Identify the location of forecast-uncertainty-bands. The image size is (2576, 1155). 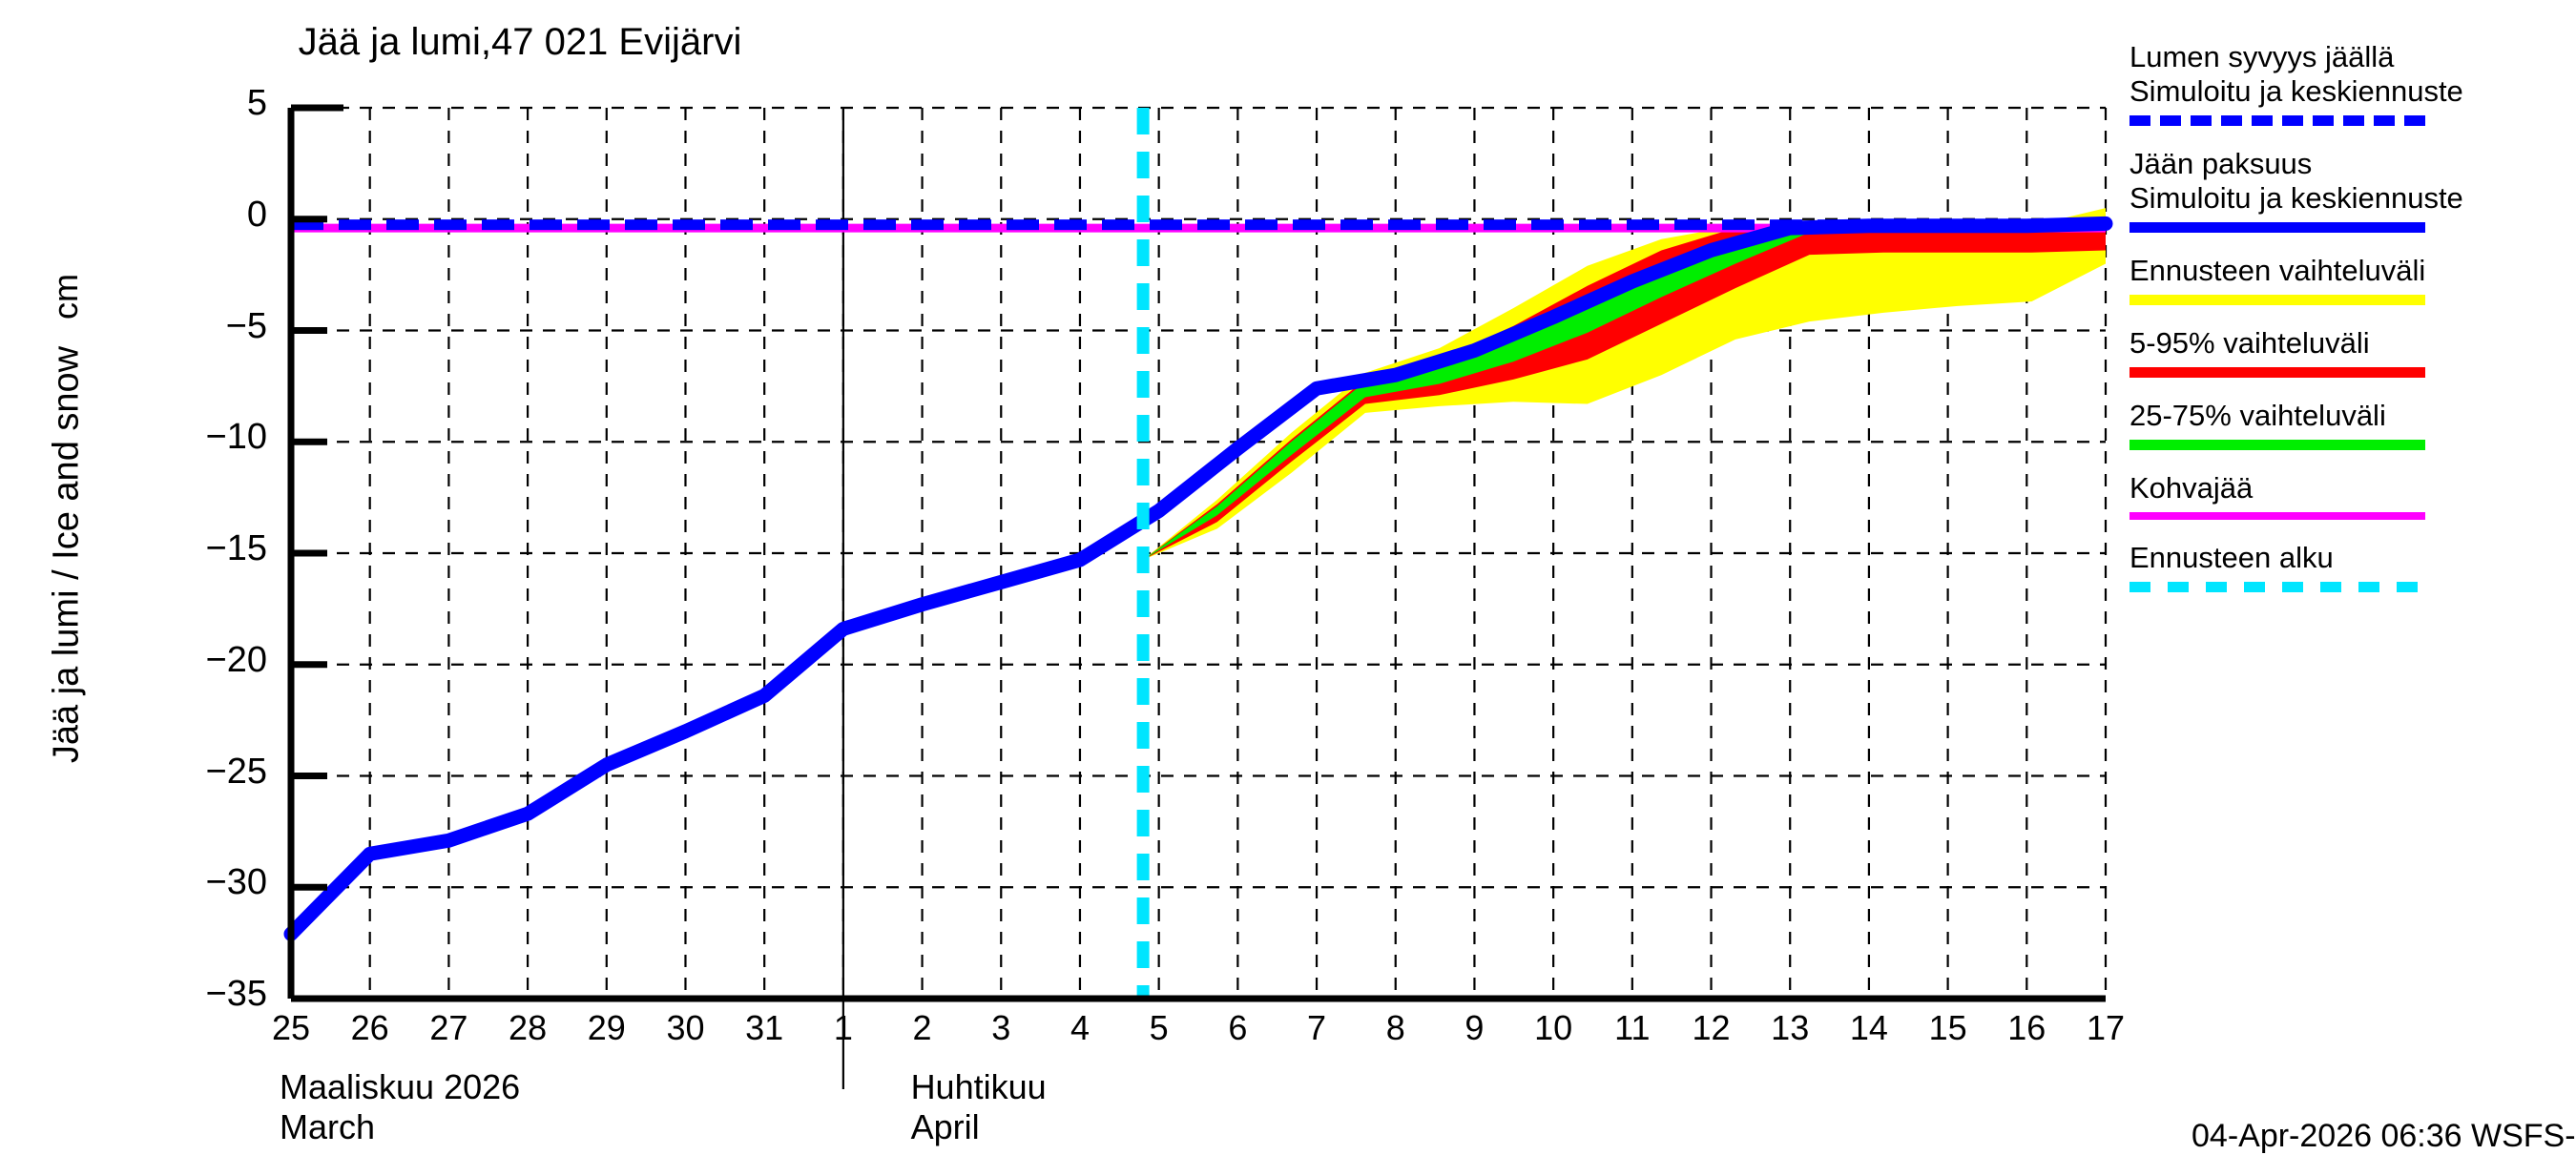
(1624, 385).